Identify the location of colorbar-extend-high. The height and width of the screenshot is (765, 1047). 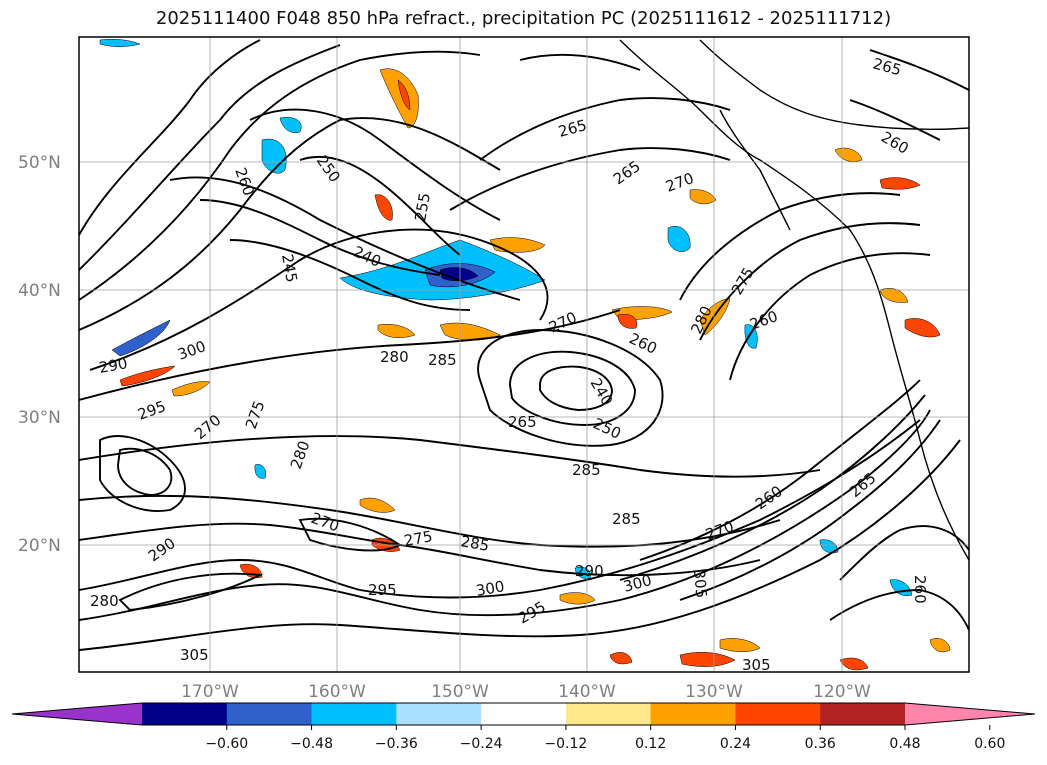
(970, 714).